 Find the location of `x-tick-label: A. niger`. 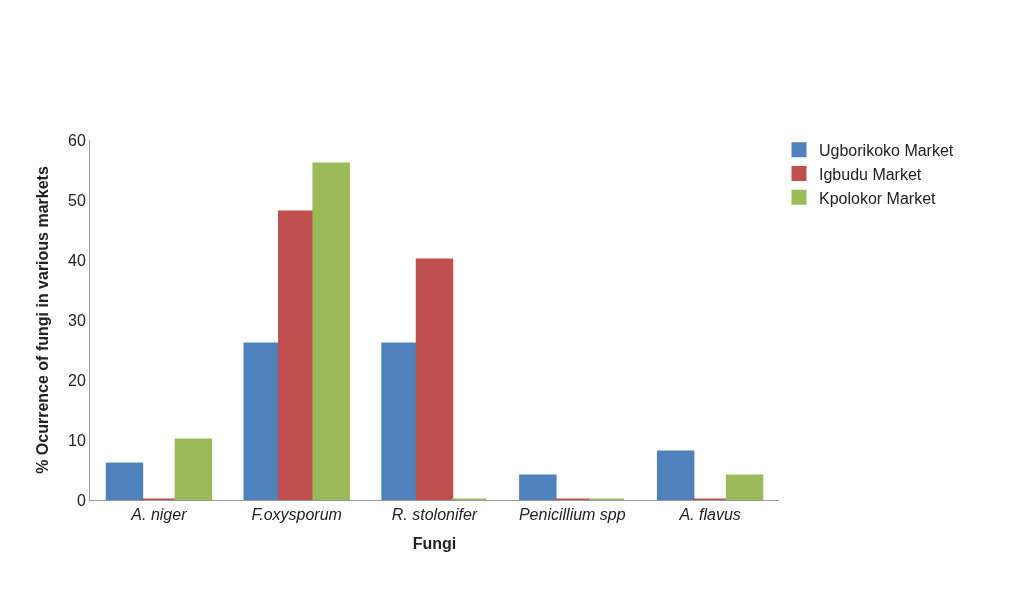

x-tick-label: A. niger is located at coordinates (159, 515).